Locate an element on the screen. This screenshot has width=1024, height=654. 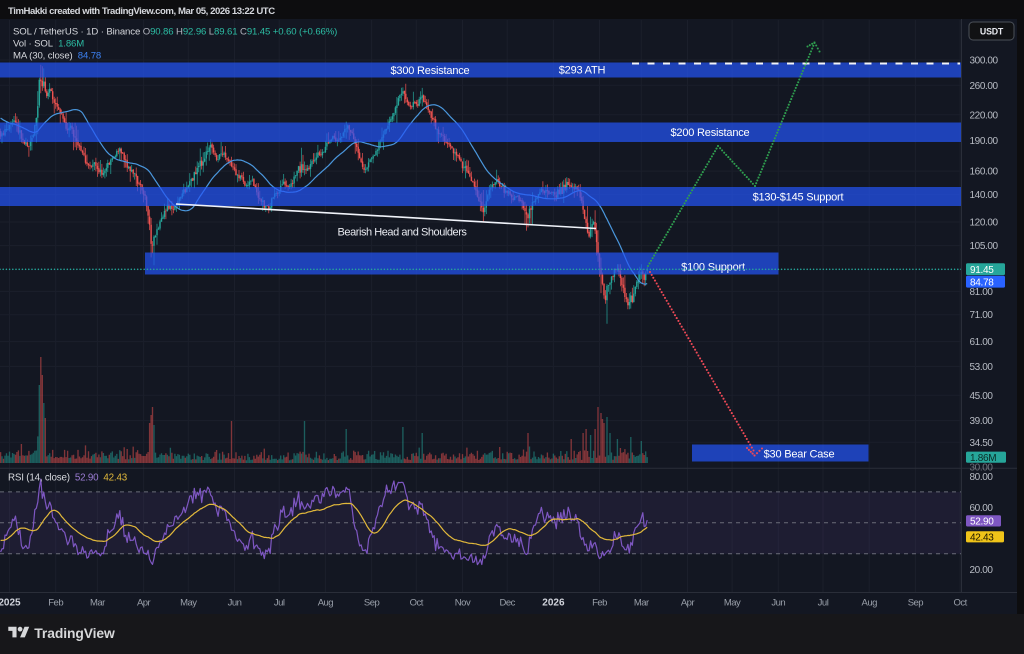
svg-text: 2026 is located at coordinates (553, 603).